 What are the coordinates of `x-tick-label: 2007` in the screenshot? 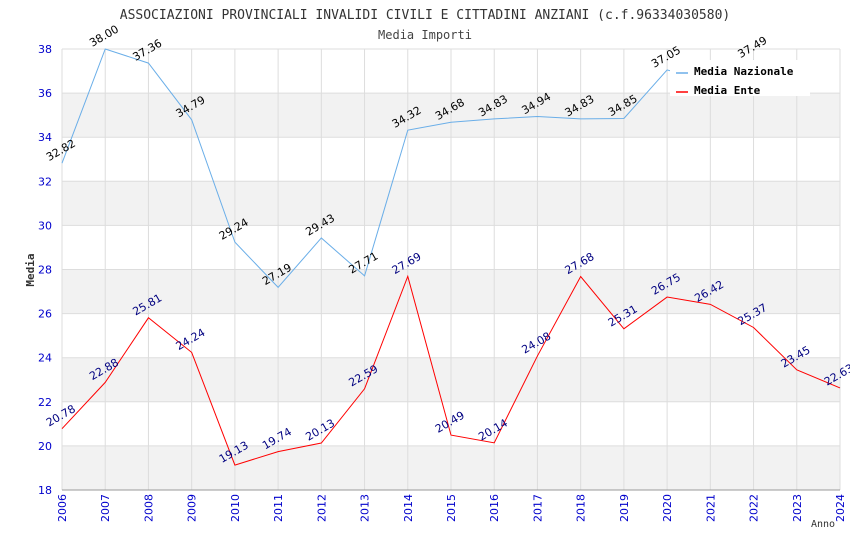 It's located at (105, 508).